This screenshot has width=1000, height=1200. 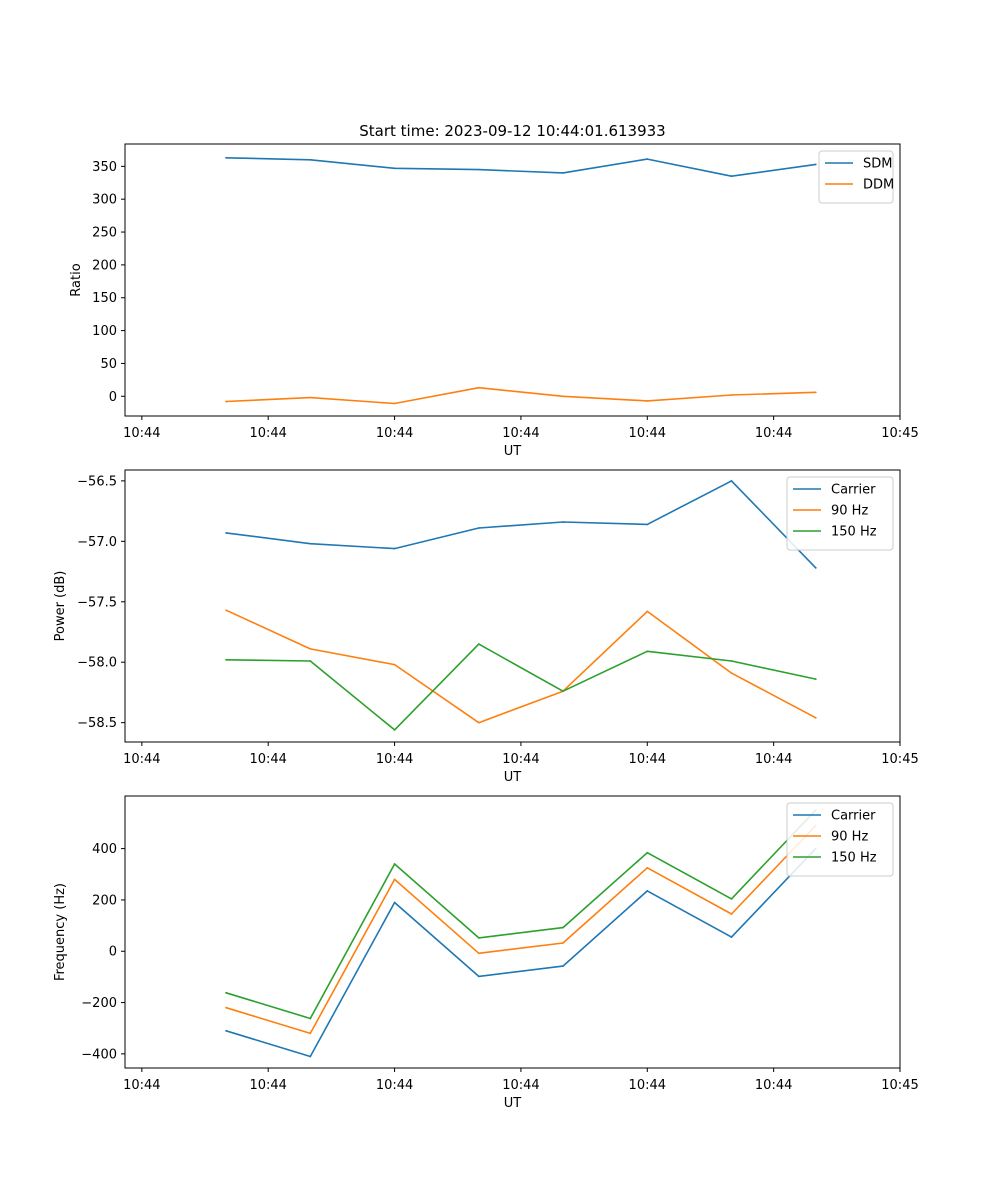 What do you see at coordinates (104, 849) in the screenshot?
I see `y-tick-label: 400` at bounding box center [104, 849].